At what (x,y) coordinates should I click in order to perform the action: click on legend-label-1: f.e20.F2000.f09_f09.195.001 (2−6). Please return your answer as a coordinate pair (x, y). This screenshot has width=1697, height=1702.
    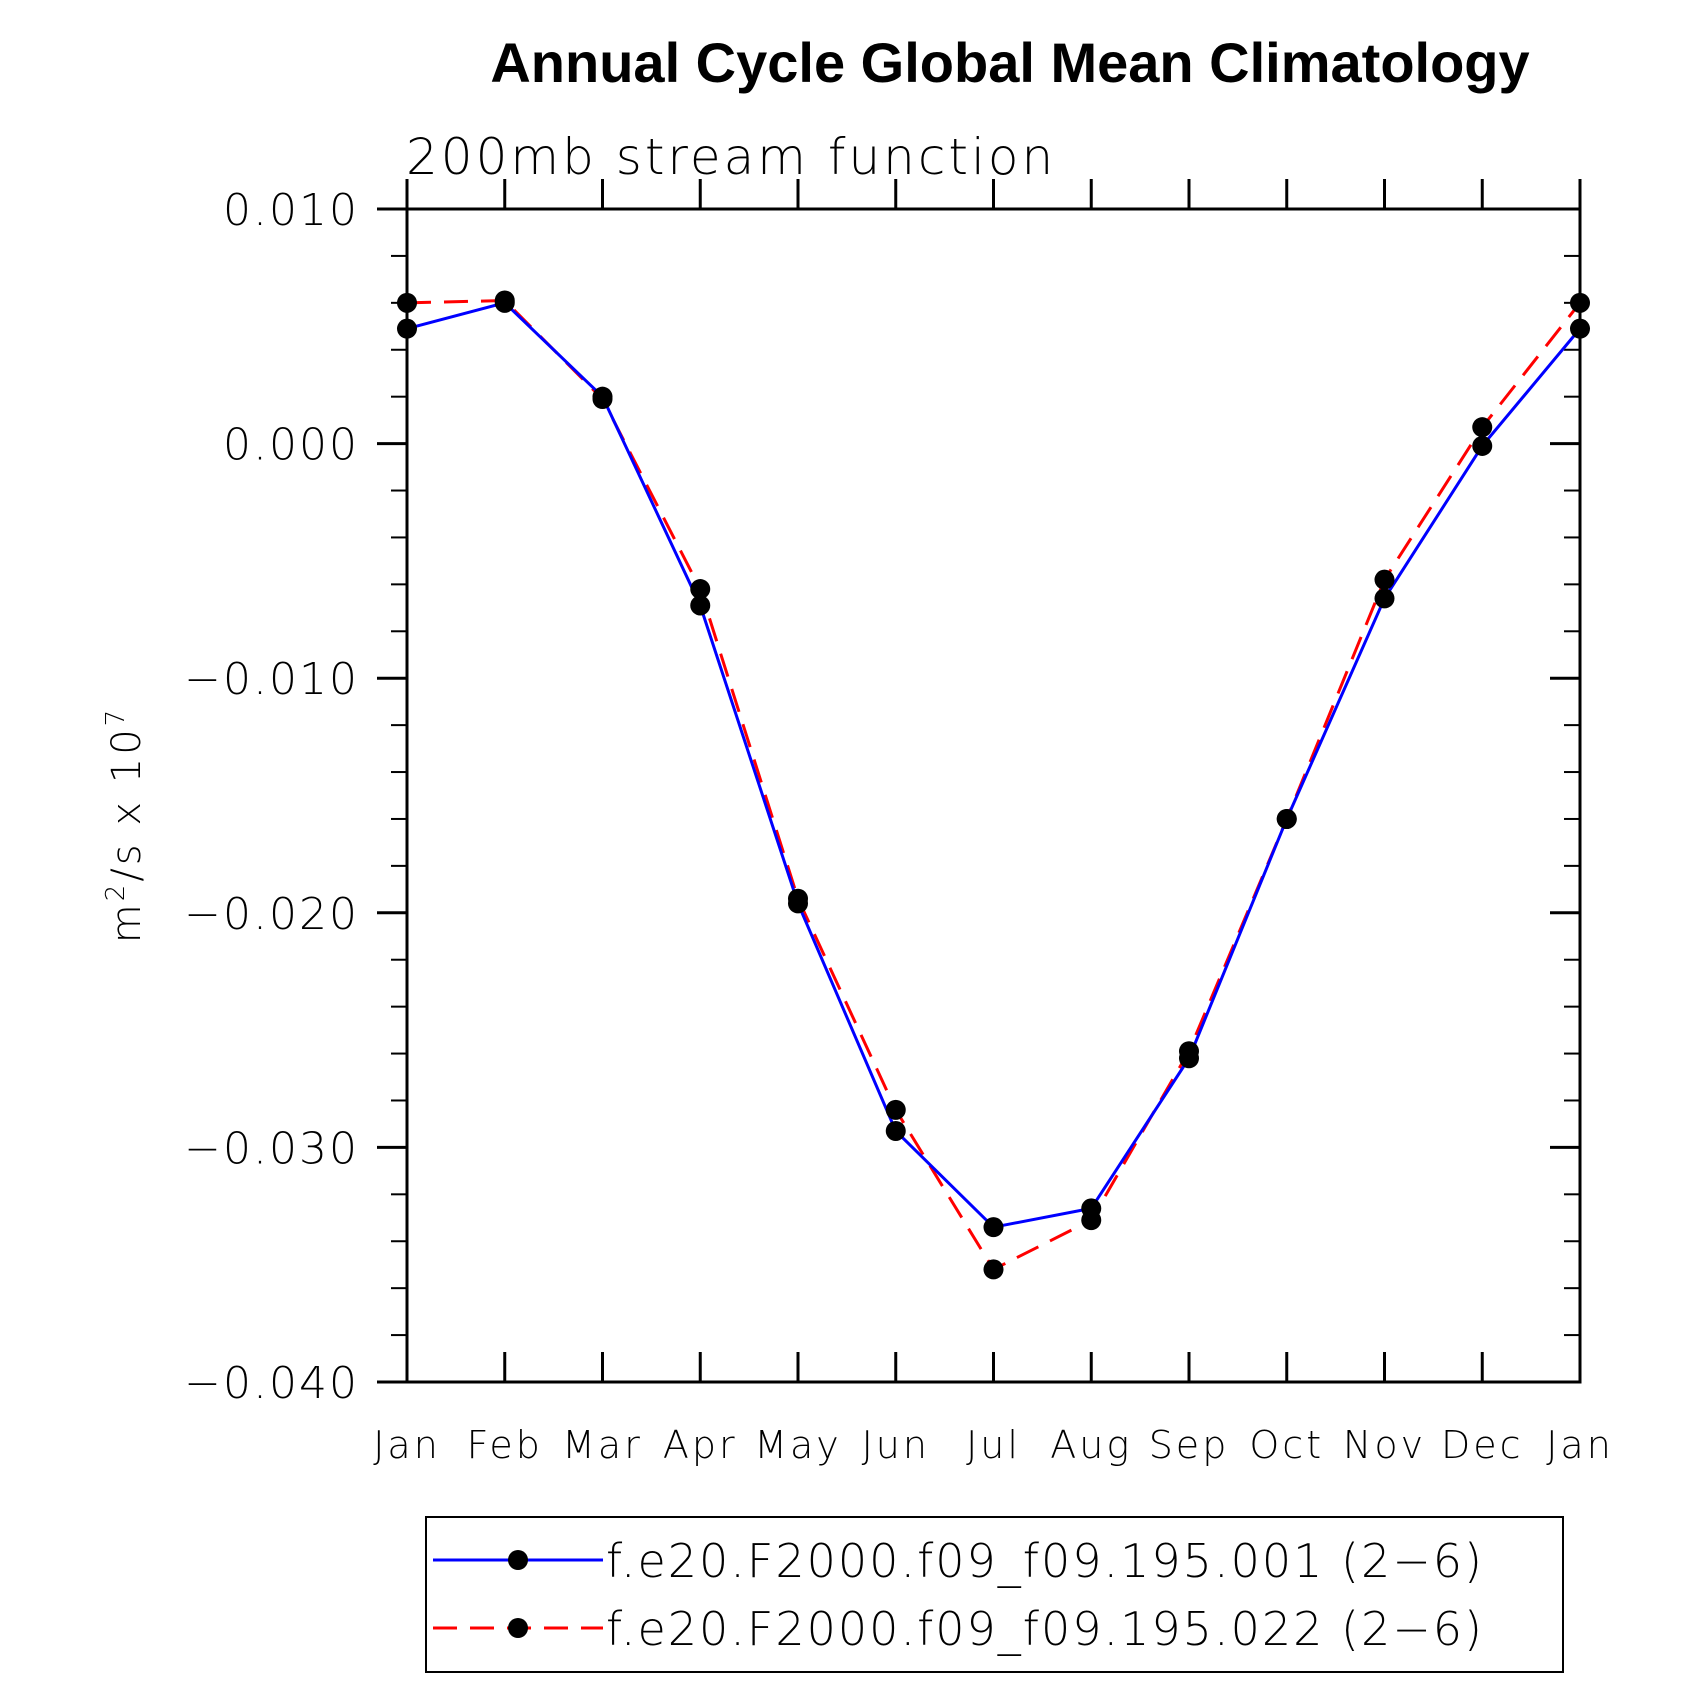
    Looking at the image, I should click on (1045, 1561).